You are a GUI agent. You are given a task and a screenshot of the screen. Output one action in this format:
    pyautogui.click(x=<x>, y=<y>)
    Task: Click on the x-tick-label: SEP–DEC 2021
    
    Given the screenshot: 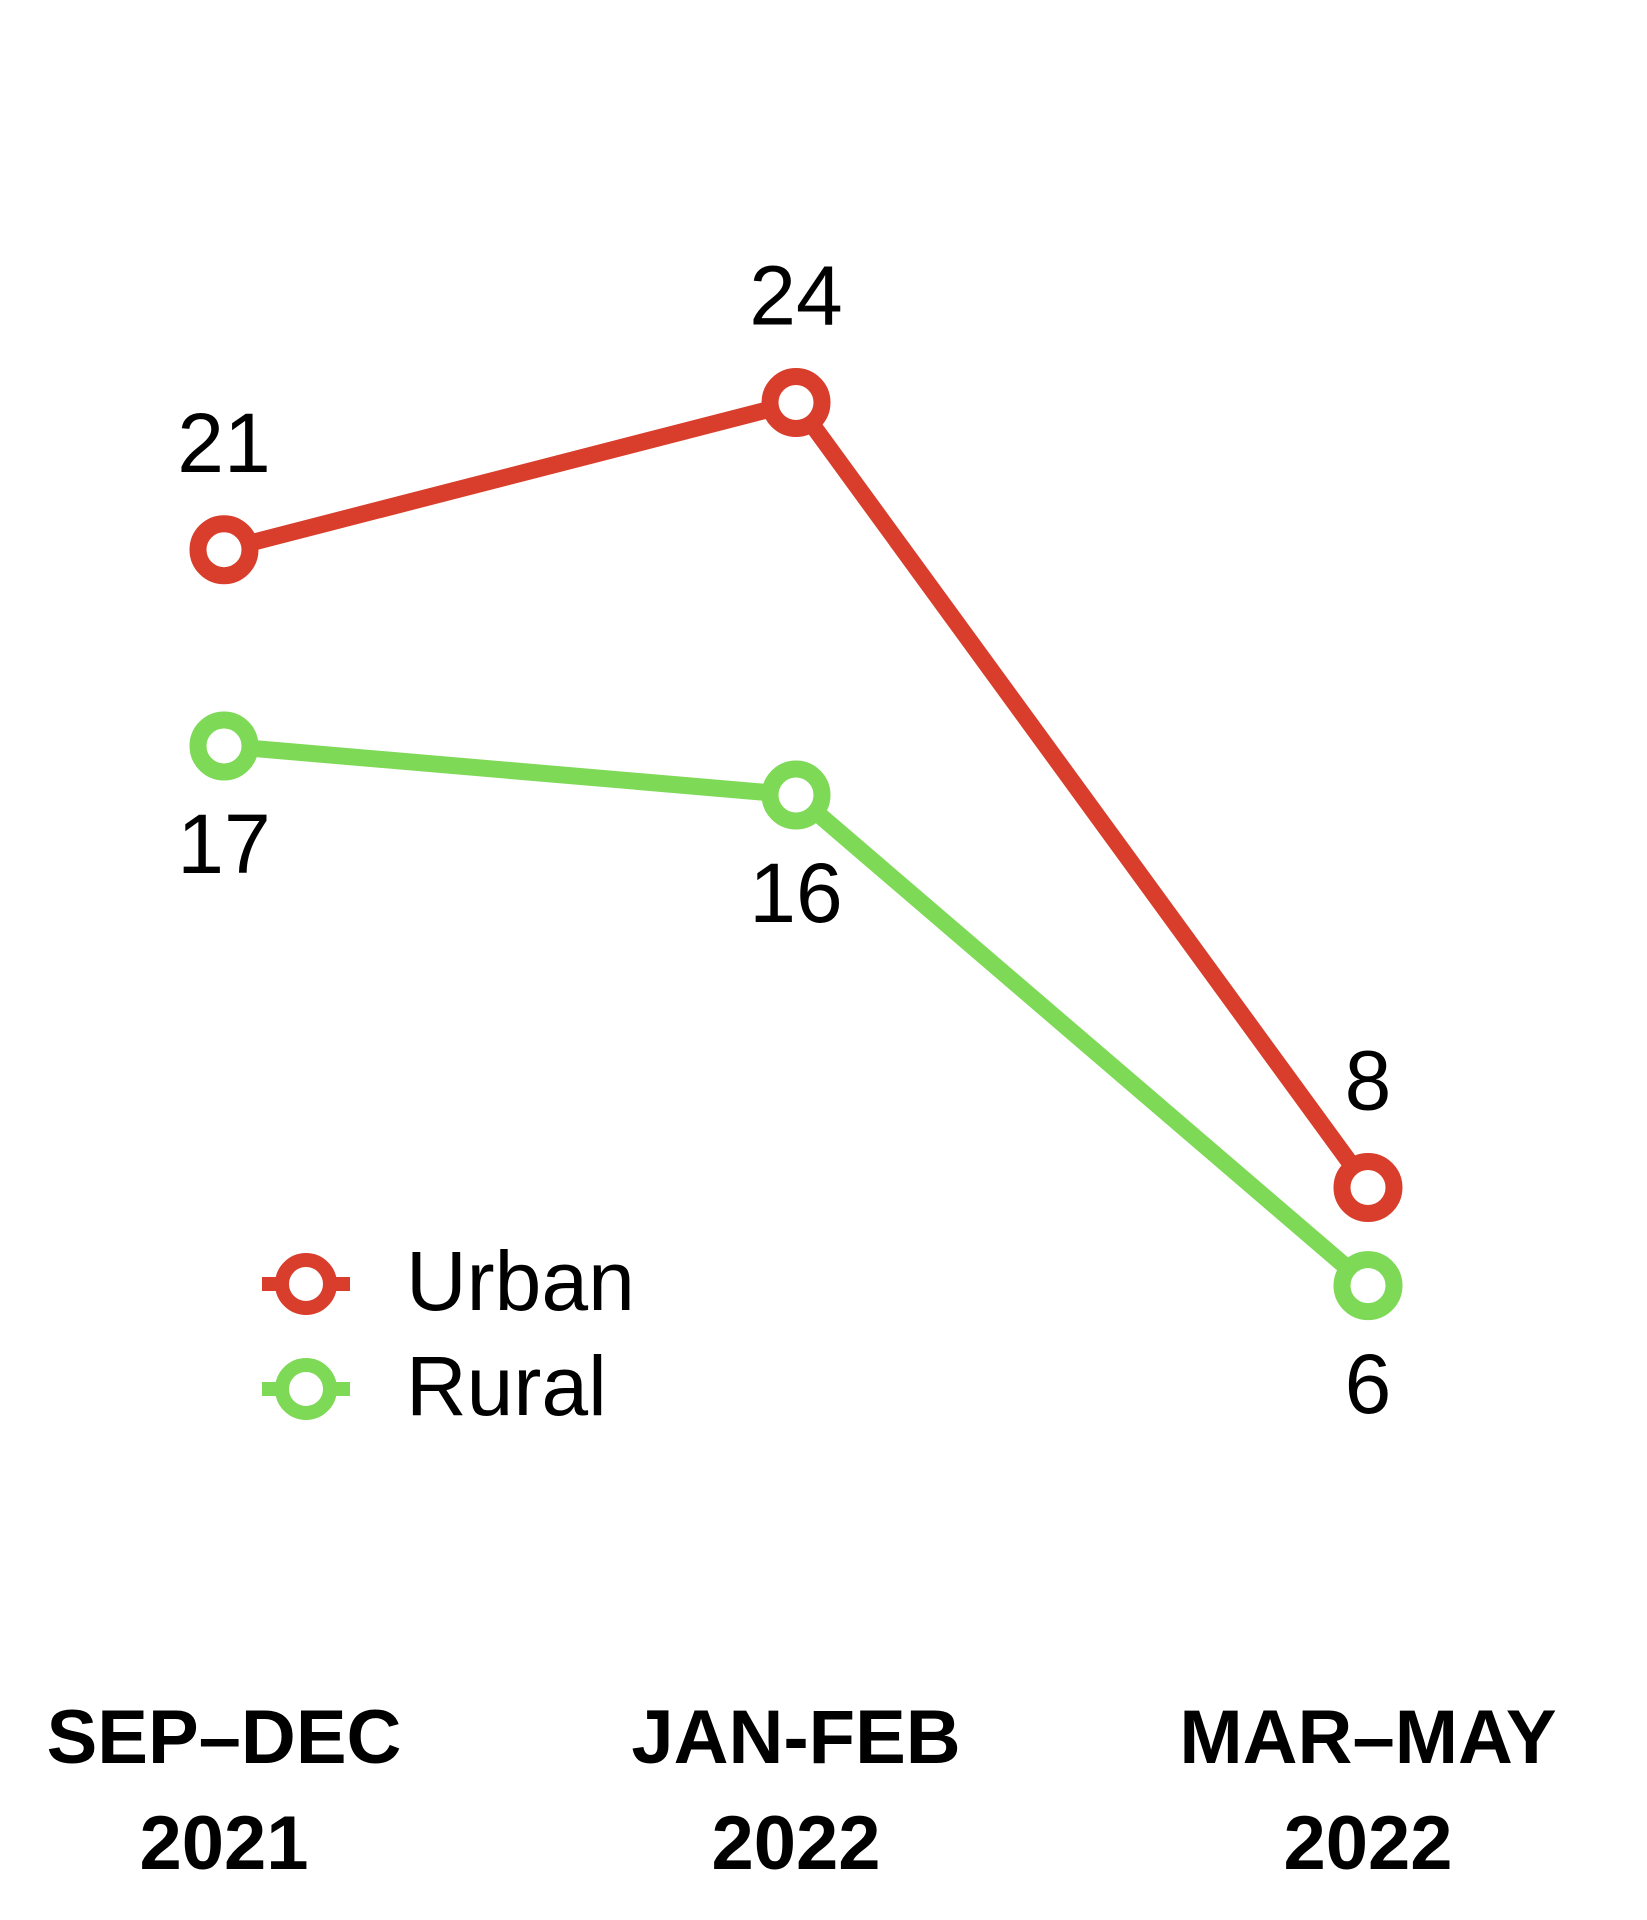 What is the action you would take?
    pyautogui.click(x=224, y=1790)
    